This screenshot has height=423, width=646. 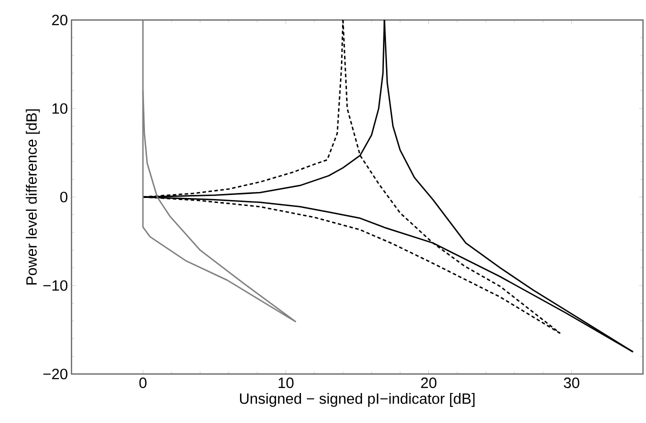 I want to click on x-tick-label: 20, so click(x=428, y=383).